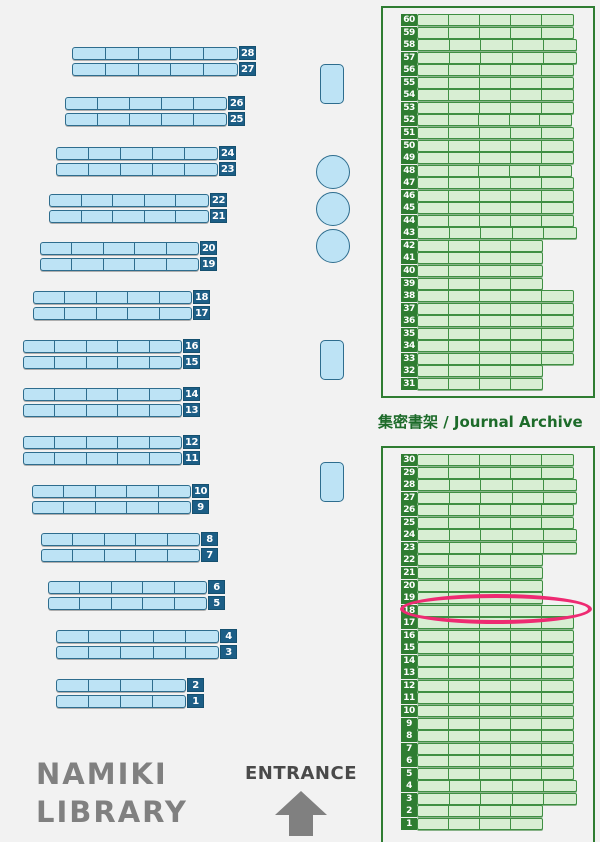  I want to click on archive-number-badge: 9, so click(409, 723).